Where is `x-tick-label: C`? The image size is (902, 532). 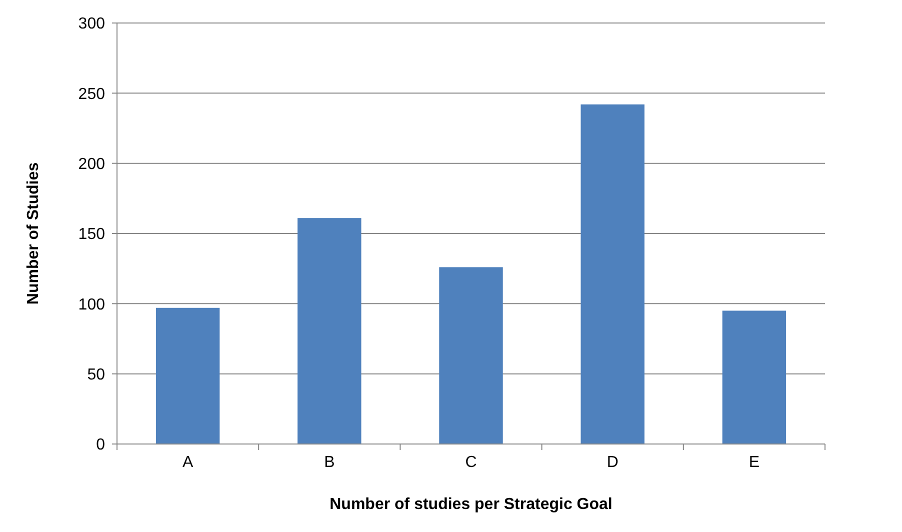
x-tick-label: C is located at coordinates (471, 462).